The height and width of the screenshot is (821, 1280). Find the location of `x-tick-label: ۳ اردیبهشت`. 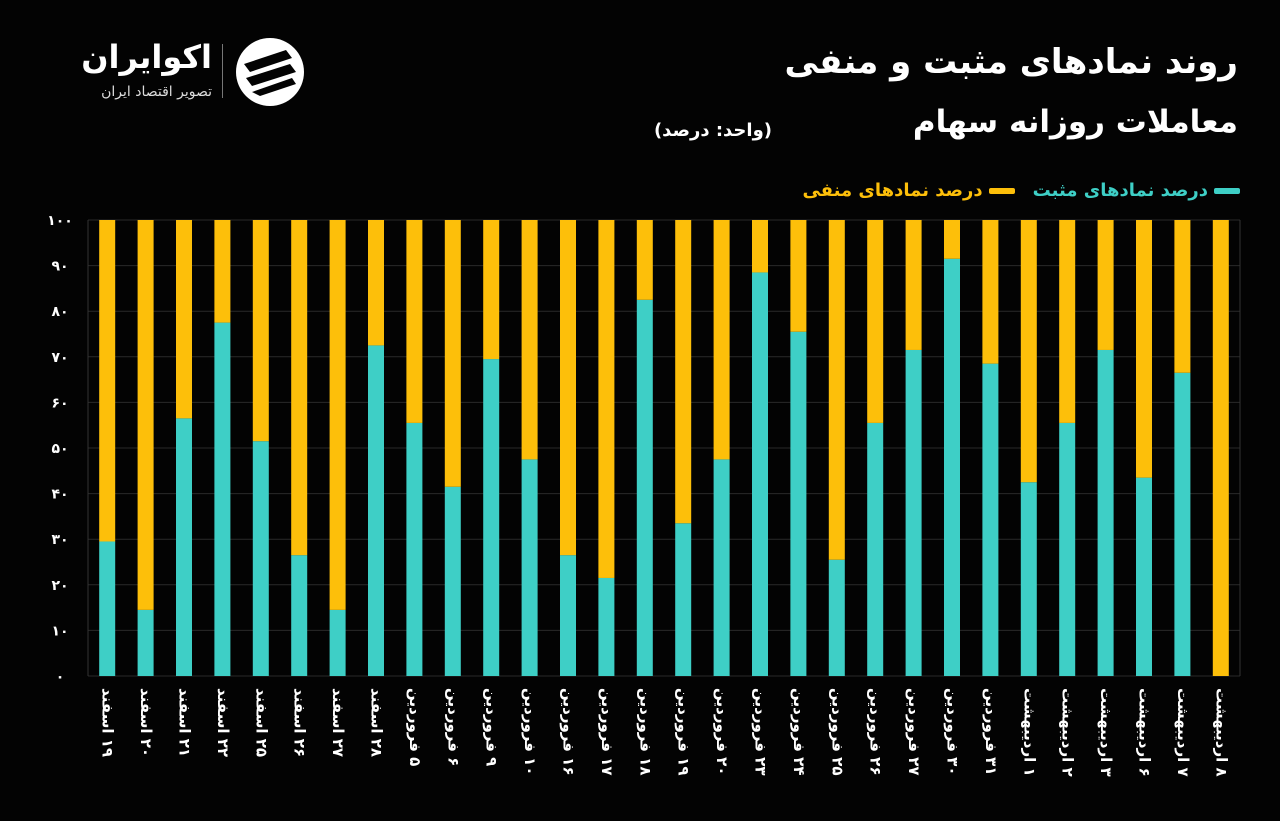

x-tick-label: ۳ اردیبهشت is located at coordinates (1106, 732).